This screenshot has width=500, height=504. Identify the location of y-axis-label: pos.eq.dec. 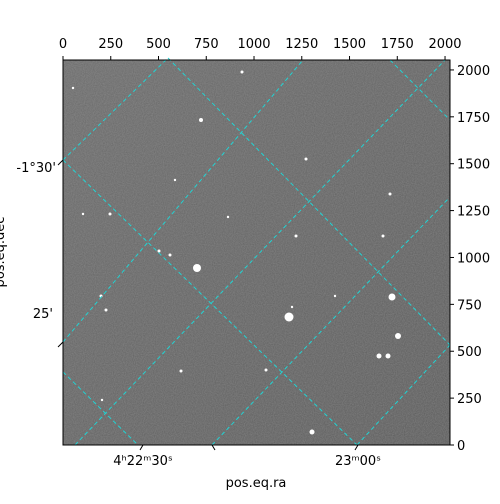
(4, 252).